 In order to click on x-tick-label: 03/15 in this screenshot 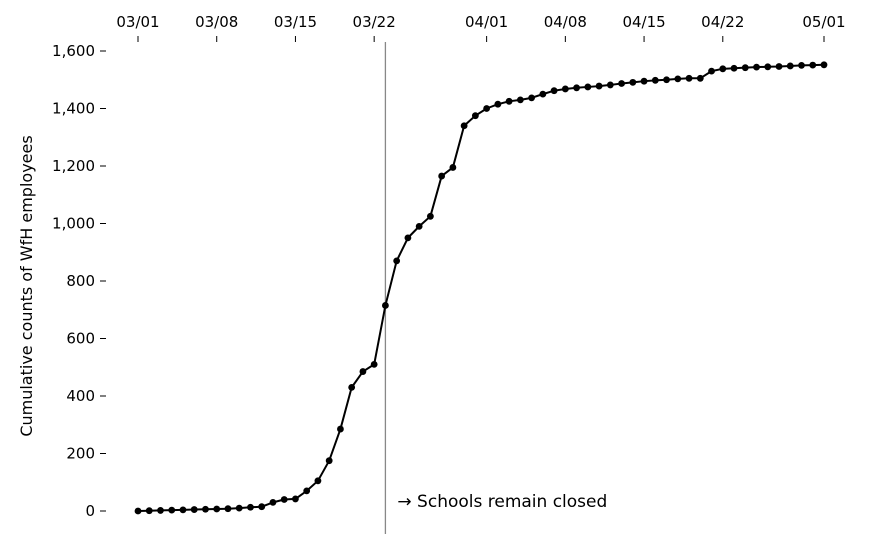, I will do `click(295, 22)`.